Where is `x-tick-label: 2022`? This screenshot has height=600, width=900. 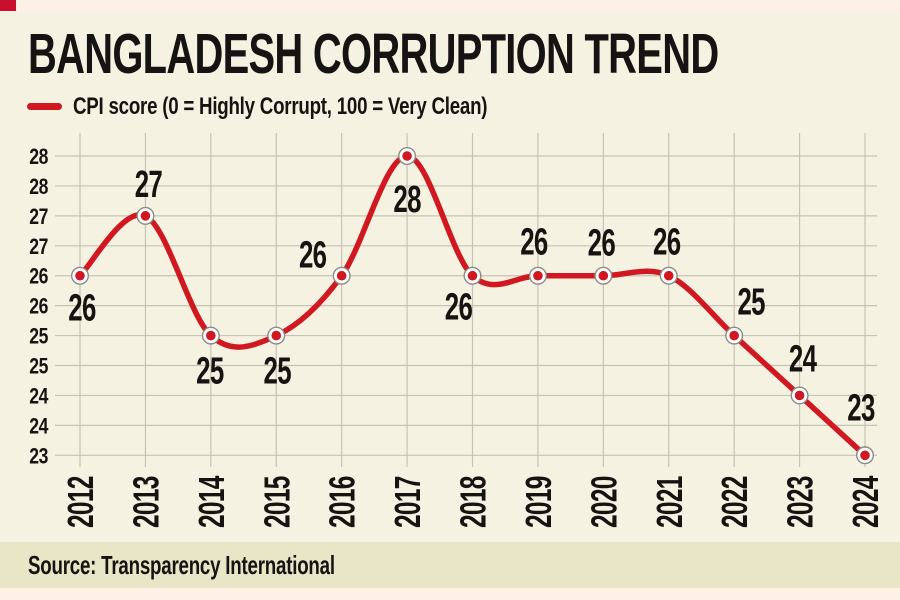 x-tick-label: 2022 is located at coordinates (734, 502).